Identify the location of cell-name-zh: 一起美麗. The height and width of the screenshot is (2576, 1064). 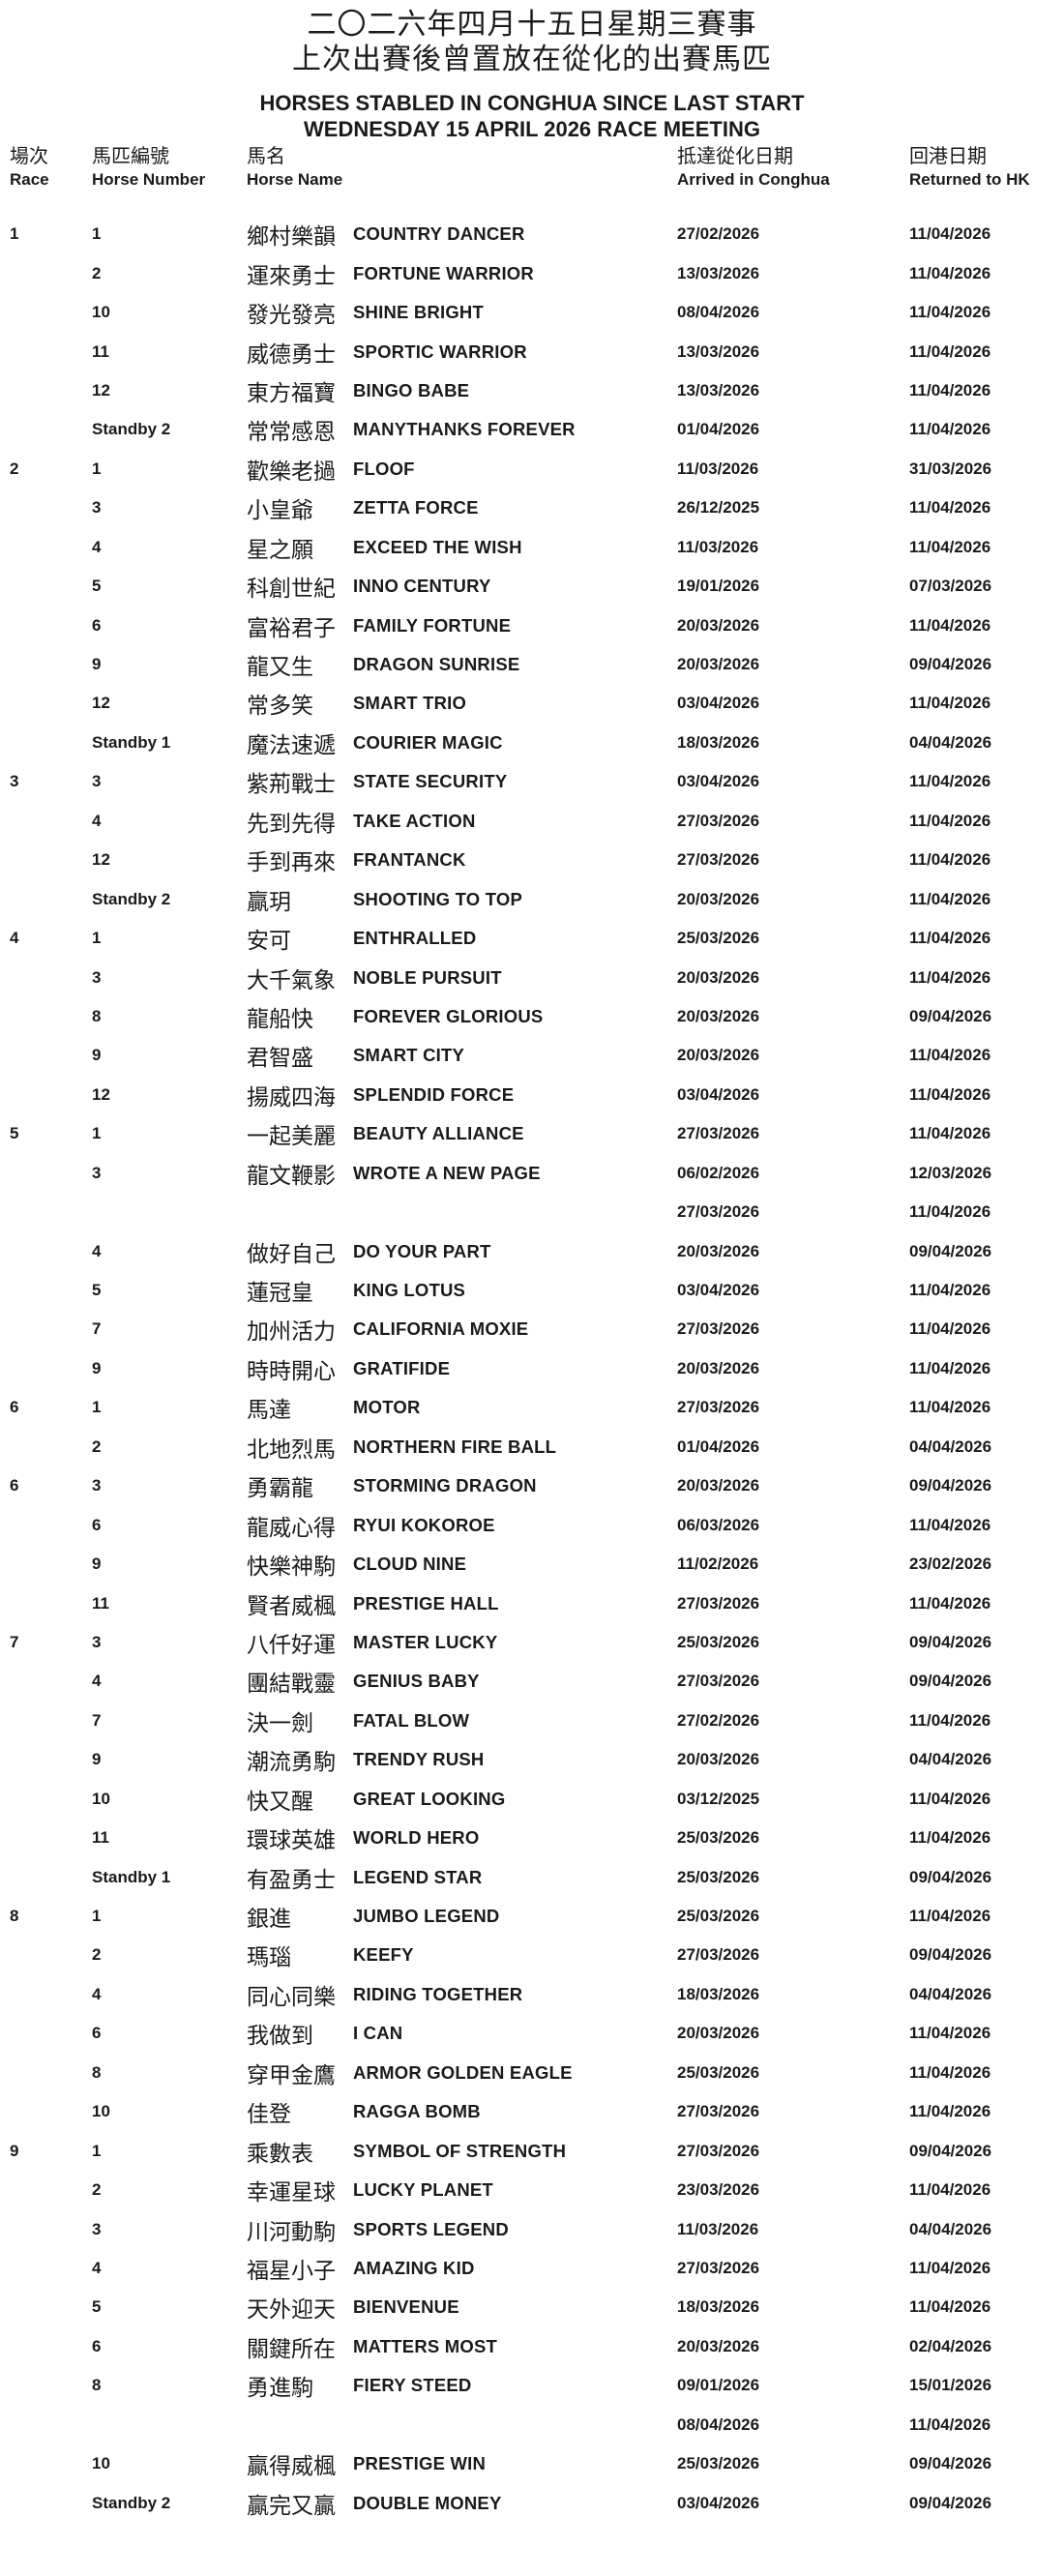
(291, 1136).